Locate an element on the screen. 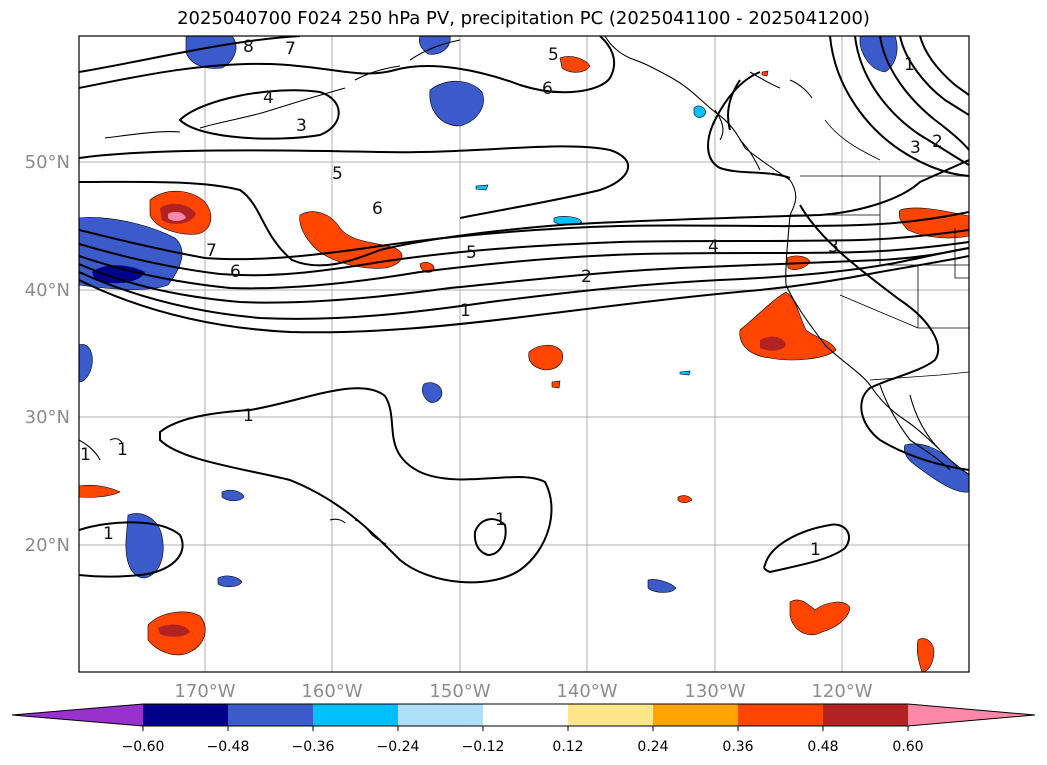  colorbar-tick-label: 0.60 is located at coordinates (907, 747).